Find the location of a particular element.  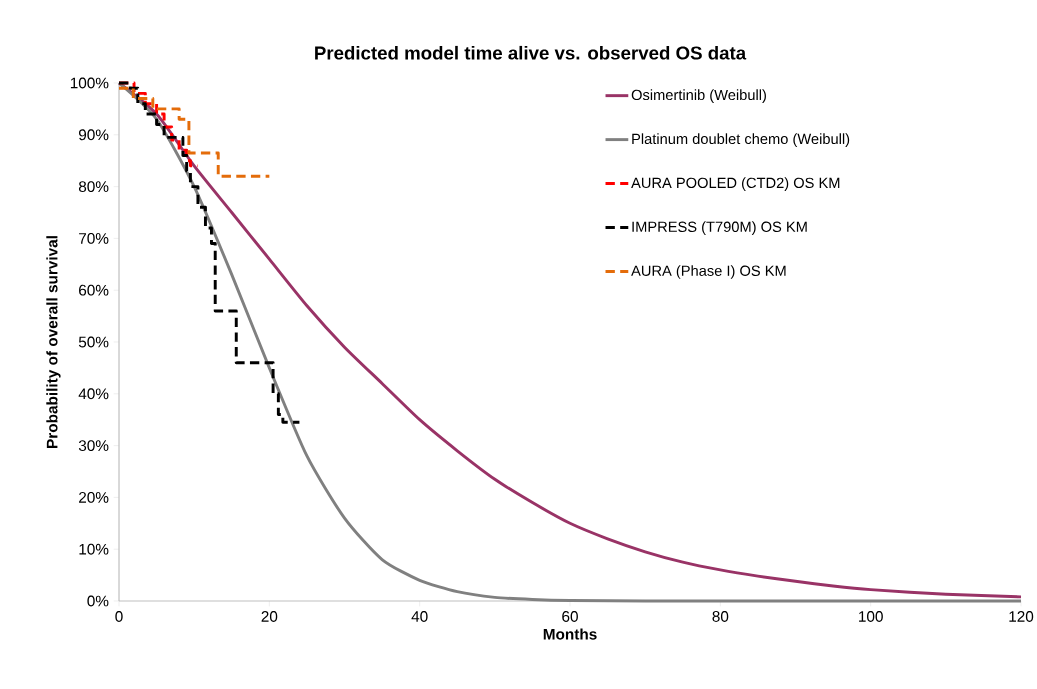

y-tick-label: 70% is located at coordinates (94, 238).